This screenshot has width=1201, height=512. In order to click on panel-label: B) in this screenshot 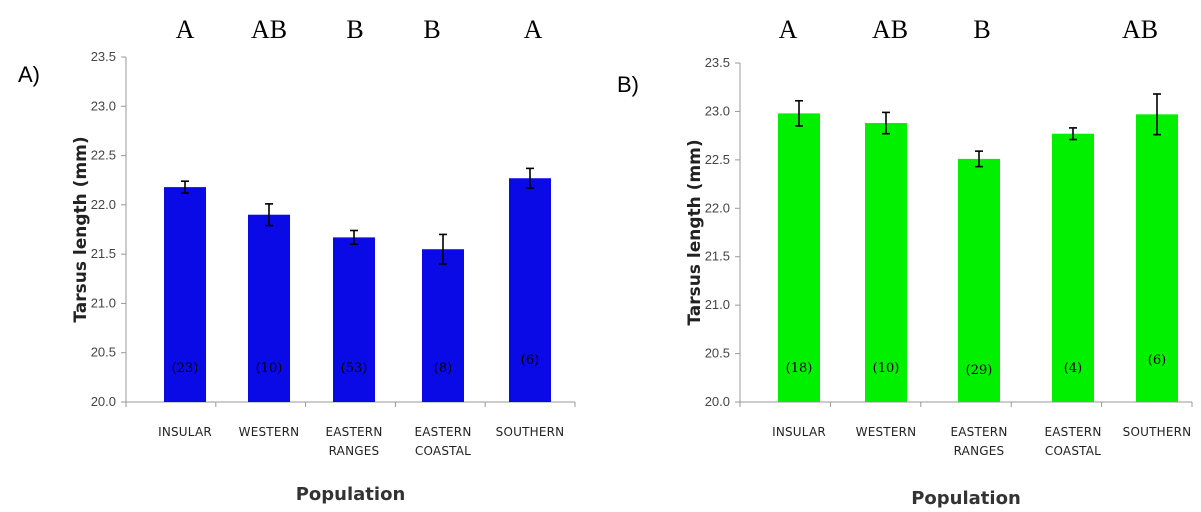, I will do `click(628, 84)`.